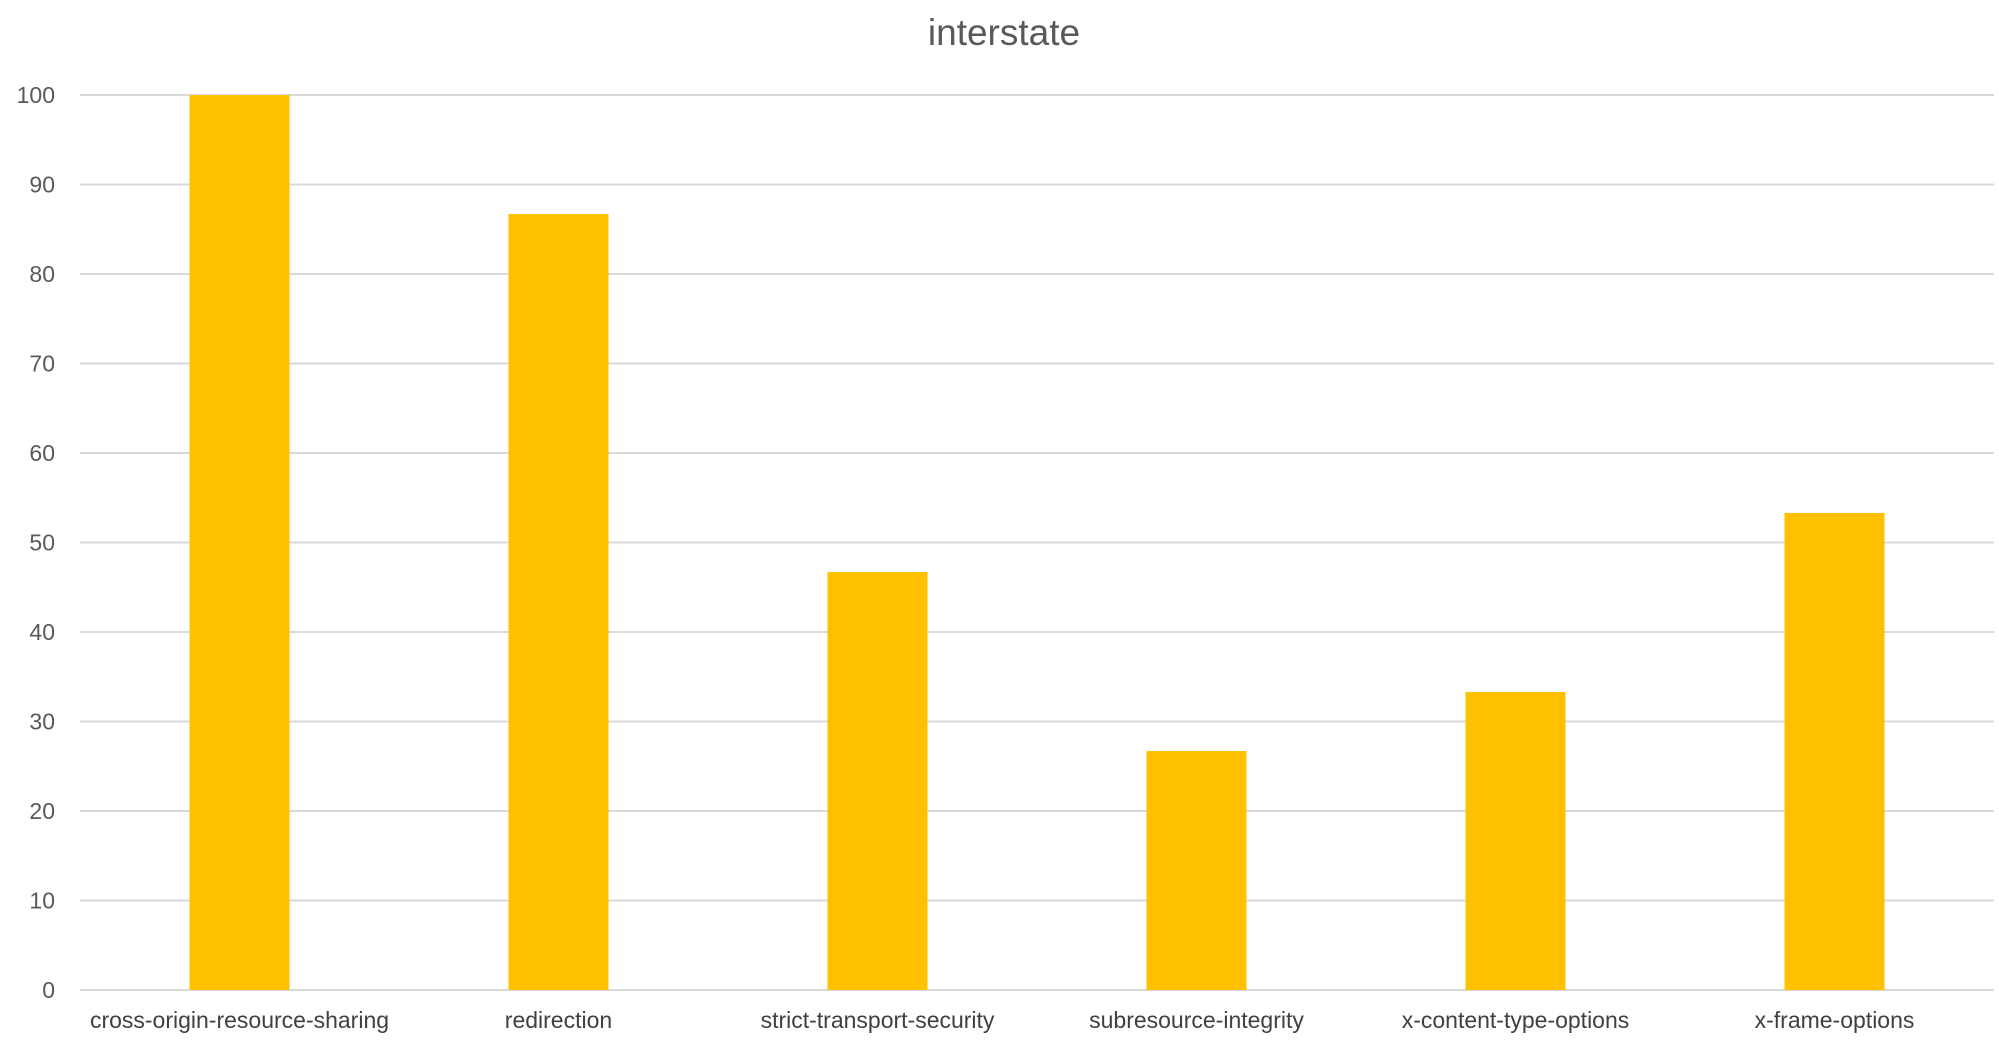  I want to click on y-tick-label: 90, so click(42, 185).